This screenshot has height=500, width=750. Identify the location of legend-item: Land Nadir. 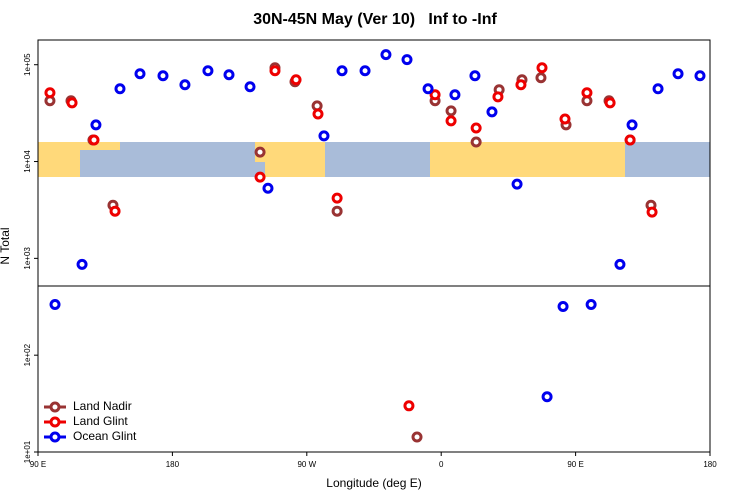
(88, 406).